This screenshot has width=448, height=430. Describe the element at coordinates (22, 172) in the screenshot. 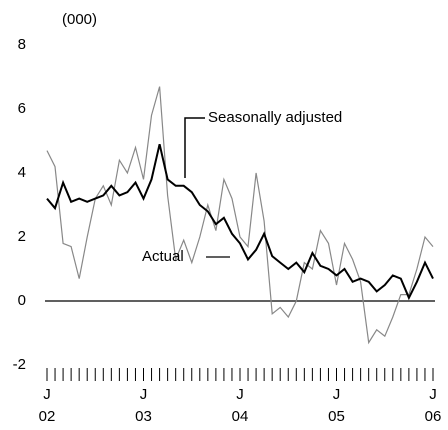

I see `y-tick-label: 4` at that location.